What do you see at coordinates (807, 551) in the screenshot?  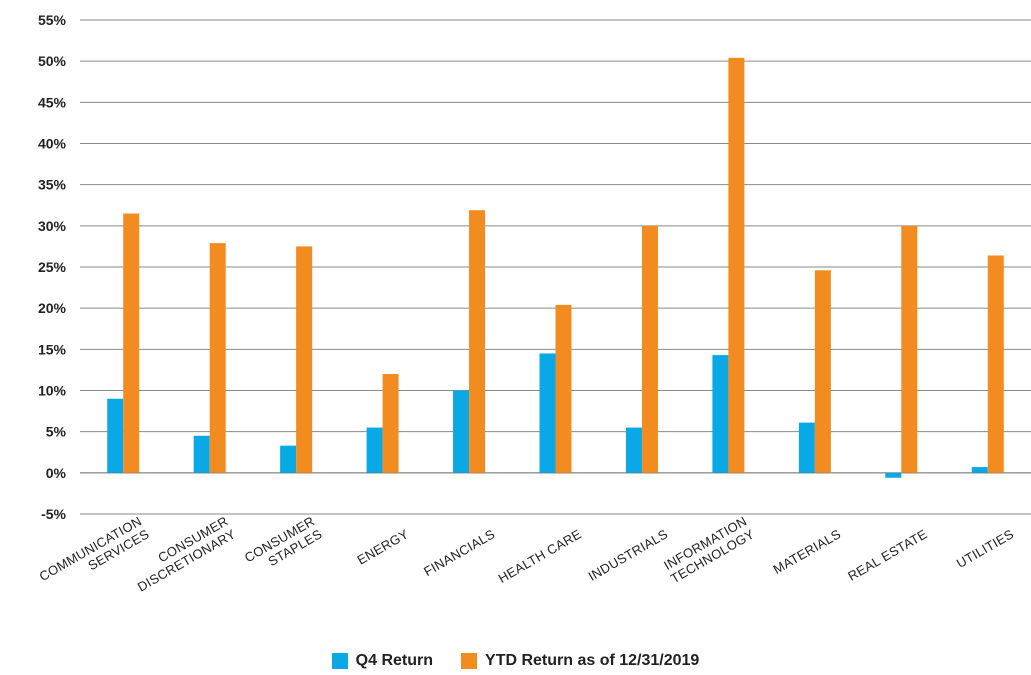 I see `x-tick-label: MATERIALS` at bounding box center [807, 551].